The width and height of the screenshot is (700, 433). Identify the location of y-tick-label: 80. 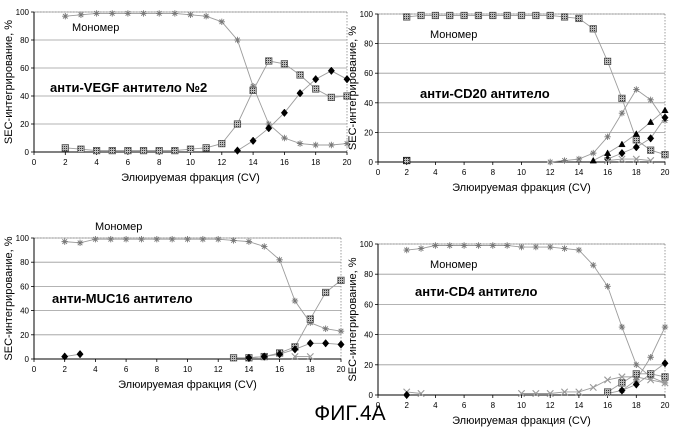
(368, 274).